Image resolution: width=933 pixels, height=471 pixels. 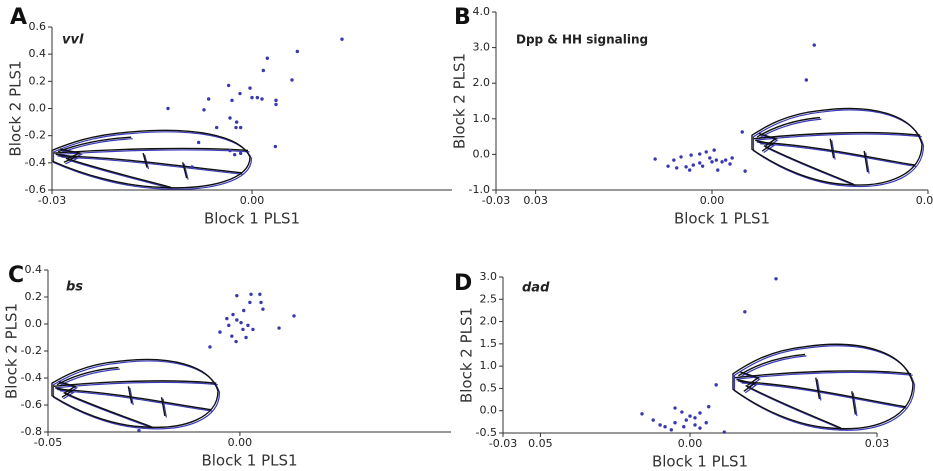 What do you see at coordinates (16, 275) in the screenshot?
I see `panel-letter: C` at bounding box center [16, 275].